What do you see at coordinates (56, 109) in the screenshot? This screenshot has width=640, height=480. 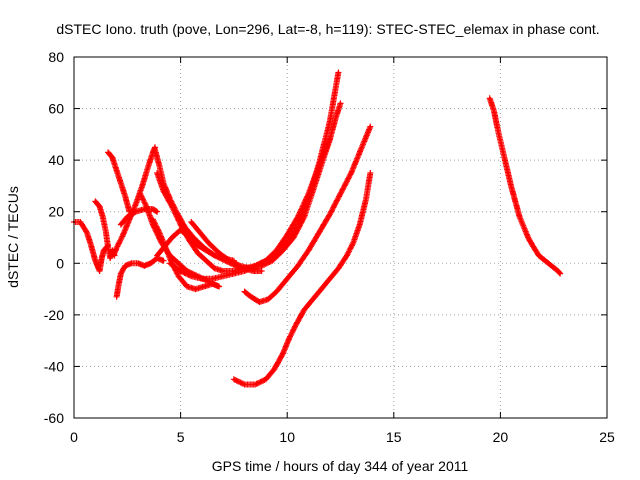 I see `y-tick-label: 60` at bounding box center [56, 109].